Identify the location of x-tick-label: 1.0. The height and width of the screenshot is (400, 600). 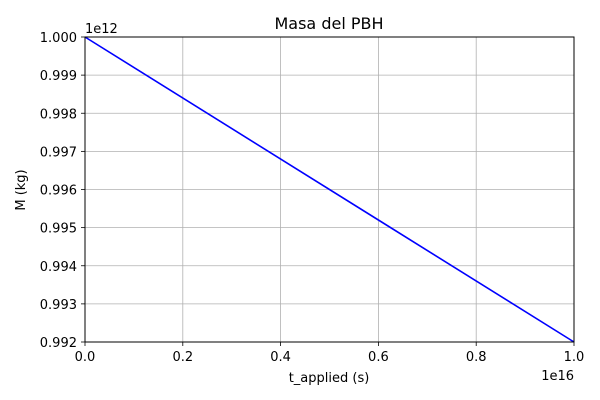
(574, 357).